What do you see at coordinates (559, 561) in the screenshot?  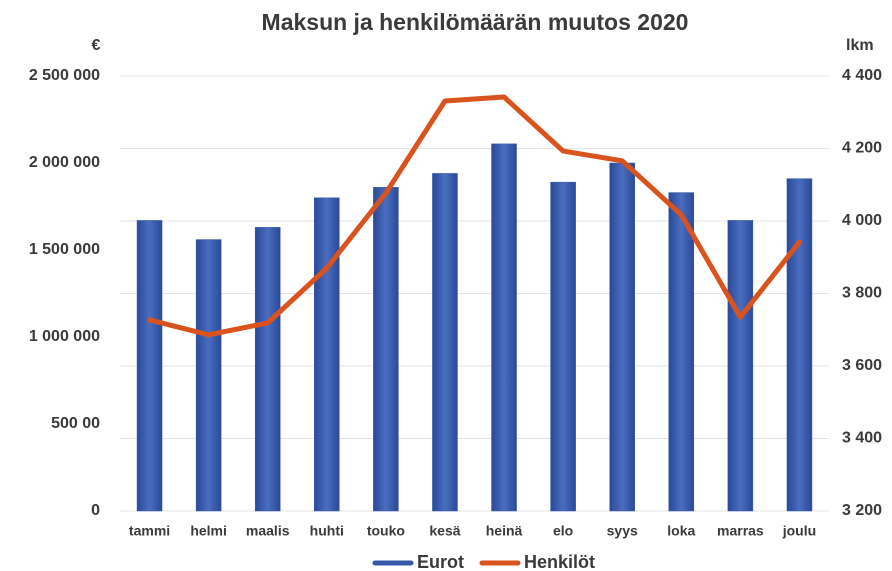 I see `legend-label: Henkilöt` at bounding box center [559, 561].